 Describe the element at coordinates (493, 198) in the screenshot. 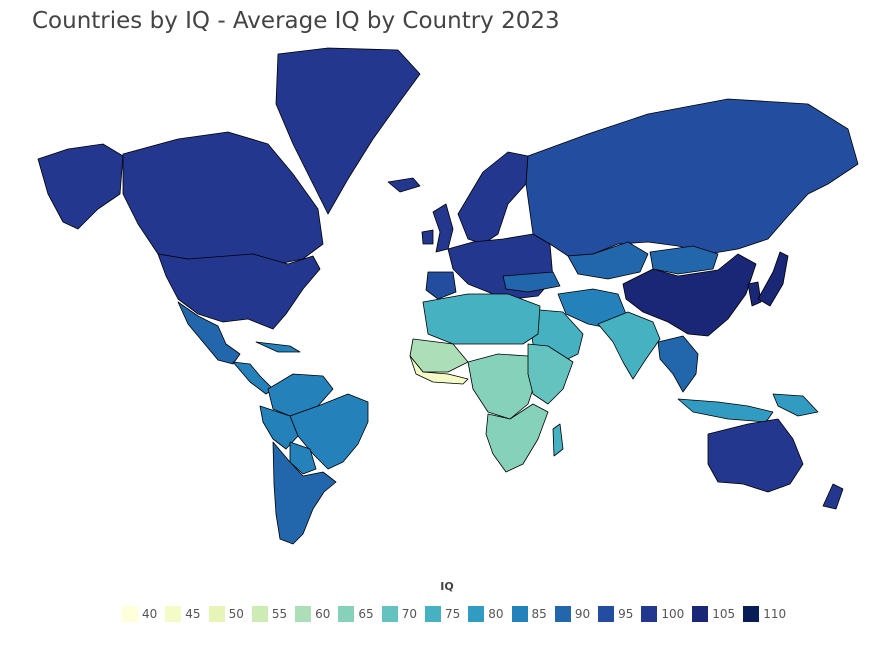

I see `region-scandinavia` at that location.